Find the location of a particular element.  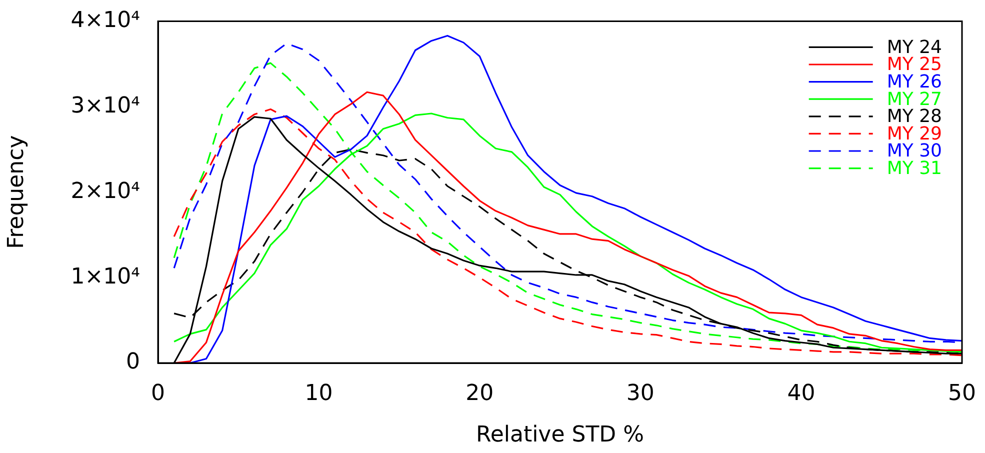

y-tick-label: 0 is located at coordinates (133, 362).